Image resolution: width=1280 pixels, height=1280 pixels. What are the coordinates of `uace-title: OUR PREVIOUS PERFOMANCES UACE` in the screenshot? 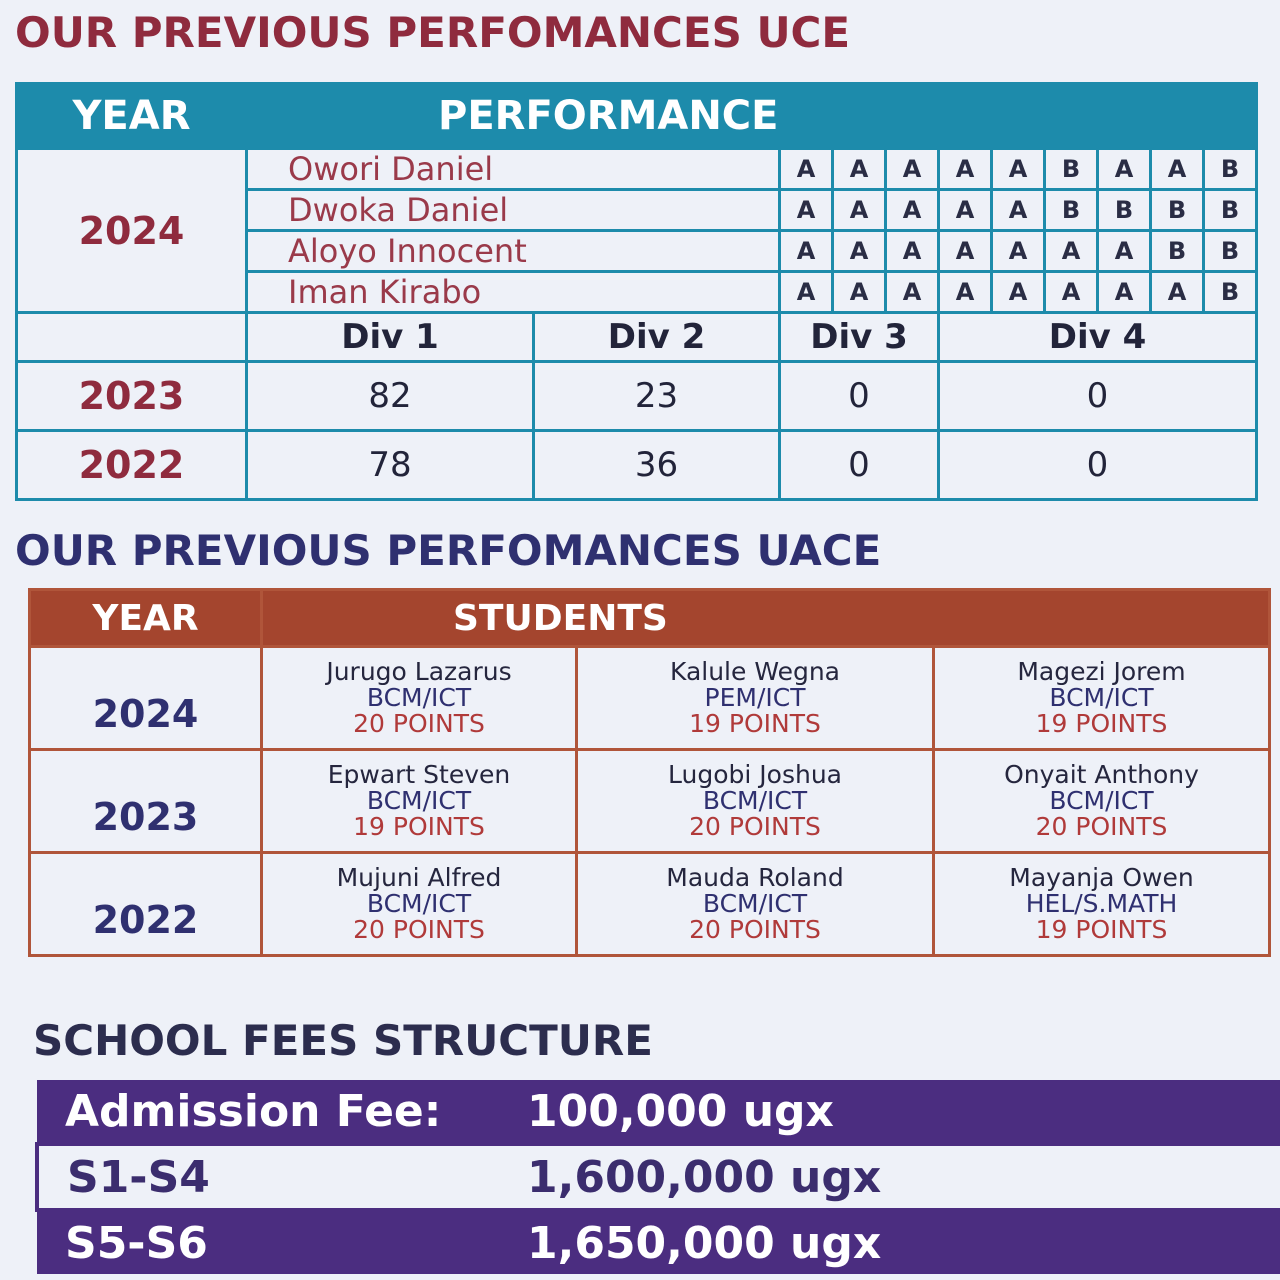 It's located at (448, 550).